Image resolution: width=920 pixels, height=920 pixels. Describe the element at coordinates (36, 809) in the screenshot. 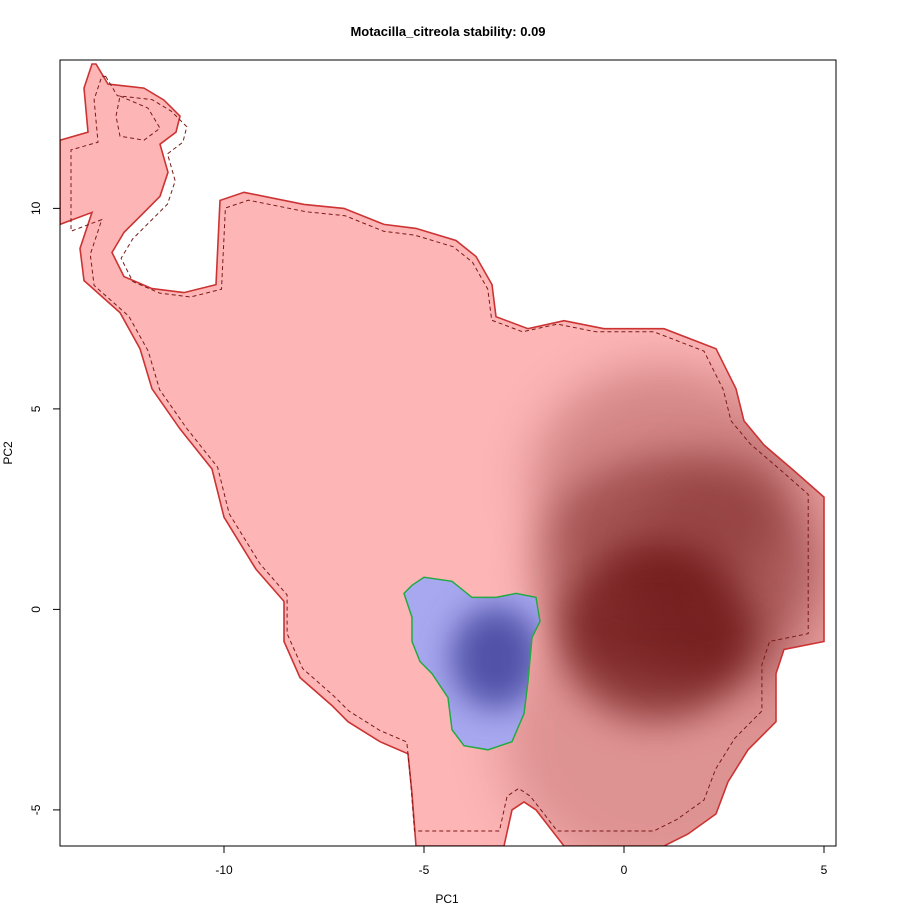

I see `y-tick-label: -5` at that location.